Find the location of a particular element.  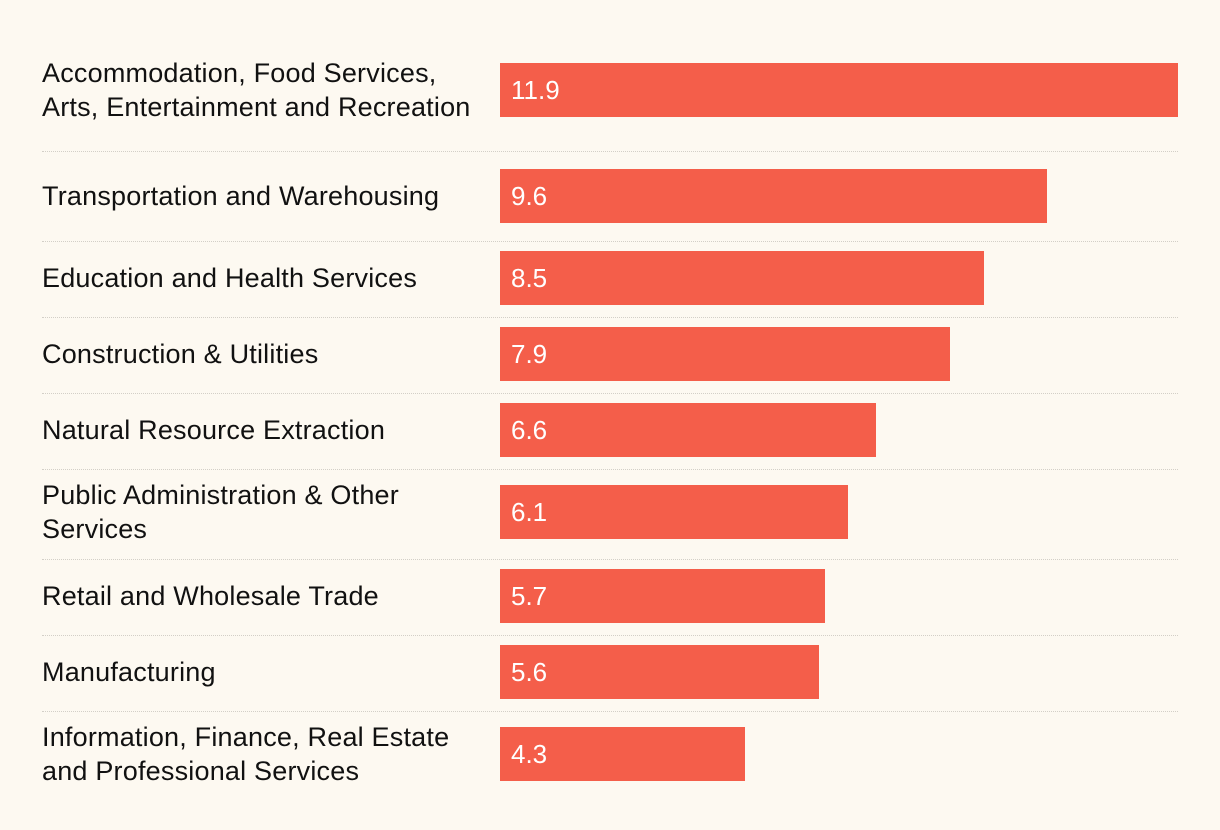

category-label: Manufacturing is located at coordinates (129, 672).